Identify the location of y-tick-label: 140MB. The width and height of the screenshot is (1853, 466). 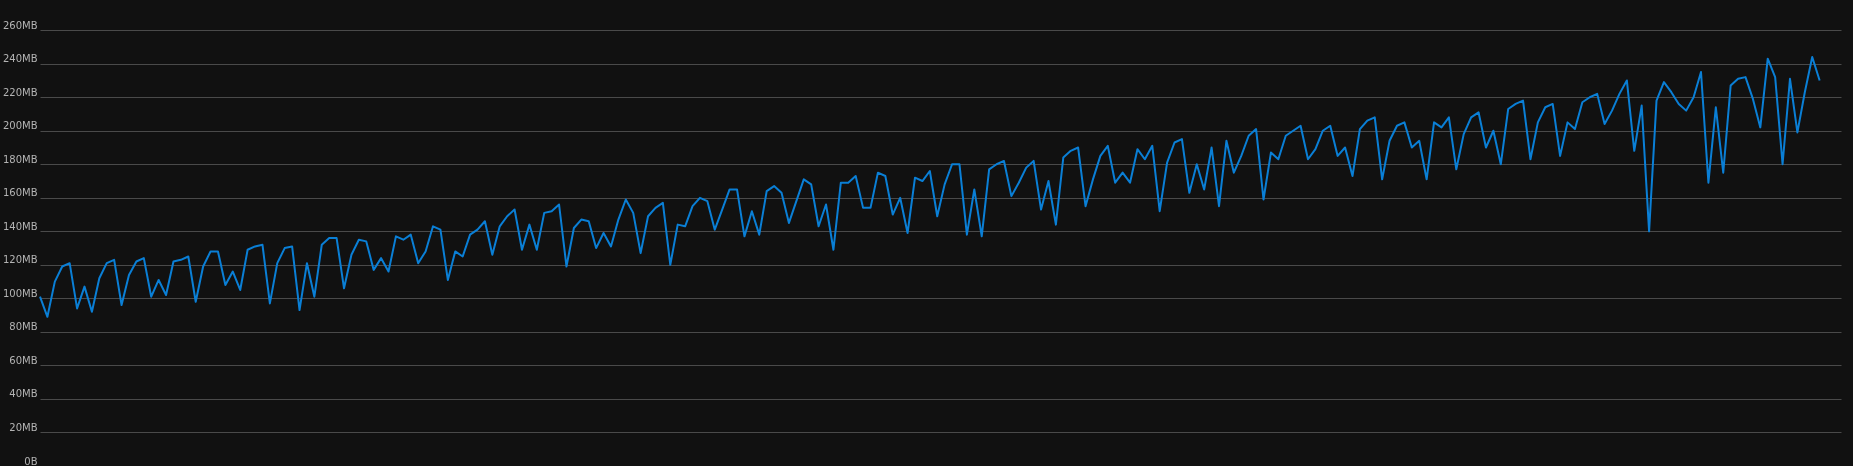
(20, 226).